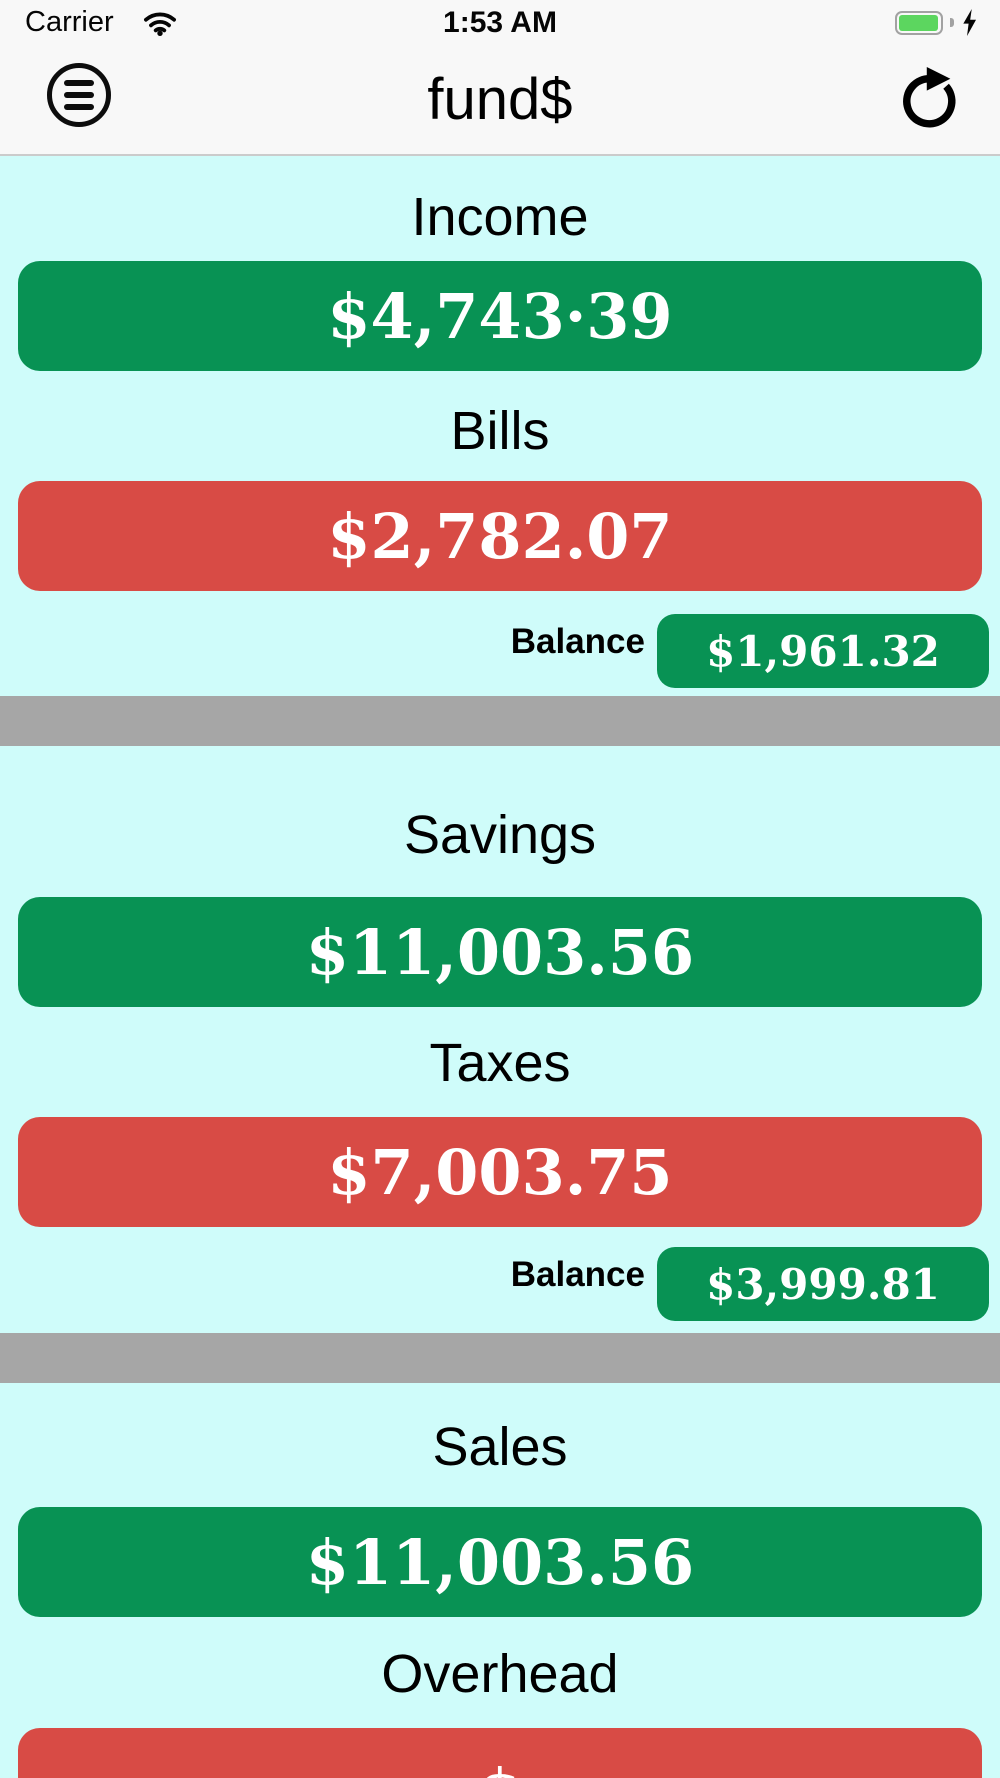 This screenshot has width=1000, height=1778. I want to click on balance-amount: $1,961.32, so click(823, 651).